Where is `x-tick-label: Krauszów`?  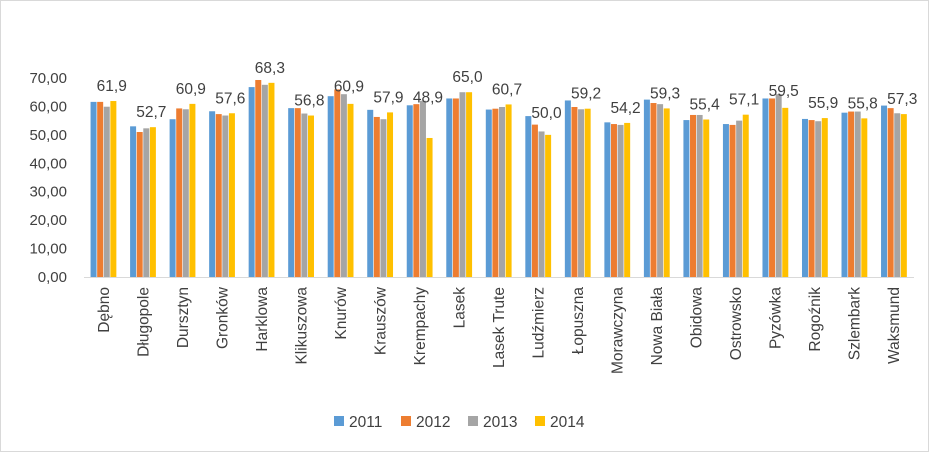
x-tick-label: Krauszów is located at coordinates (380, 320).